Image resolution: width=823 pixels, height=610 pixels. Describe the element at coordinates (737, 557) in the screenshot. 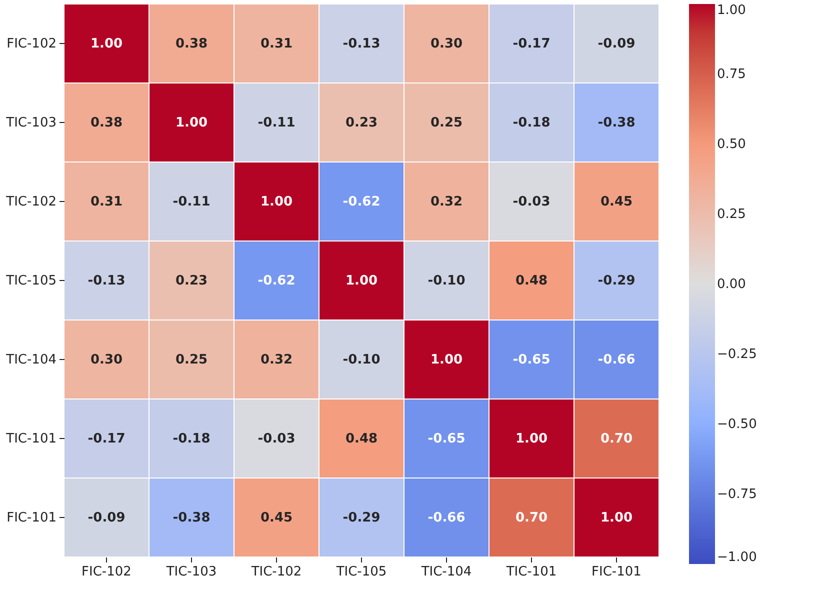

I see `color-bar-label: −1.00` at that location.